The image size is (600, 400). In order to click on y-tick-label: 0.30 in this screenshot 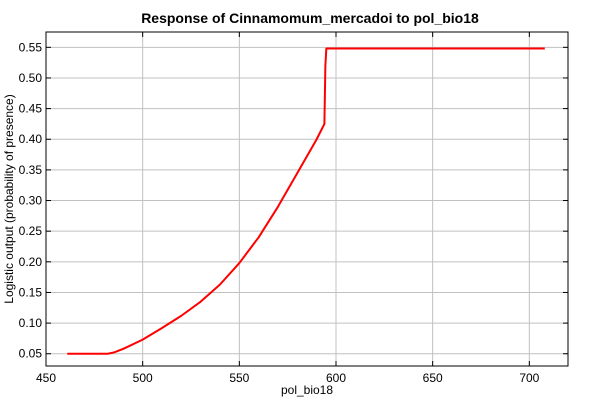, I will do `click(31, 201)`.